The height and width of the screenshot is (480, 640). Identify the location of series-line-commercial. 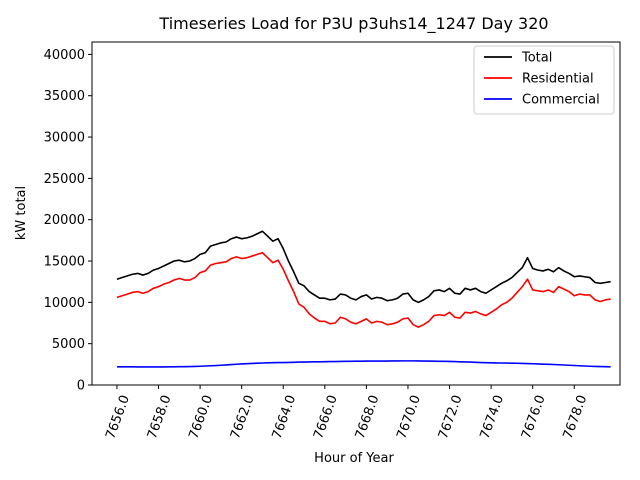
(363, 364).